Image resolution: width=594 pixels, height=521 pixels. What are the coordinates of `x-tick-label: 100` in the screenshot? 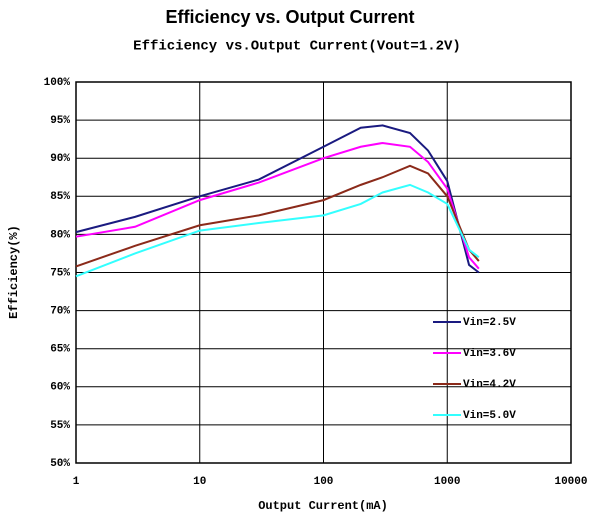 It's located at (324, 482).